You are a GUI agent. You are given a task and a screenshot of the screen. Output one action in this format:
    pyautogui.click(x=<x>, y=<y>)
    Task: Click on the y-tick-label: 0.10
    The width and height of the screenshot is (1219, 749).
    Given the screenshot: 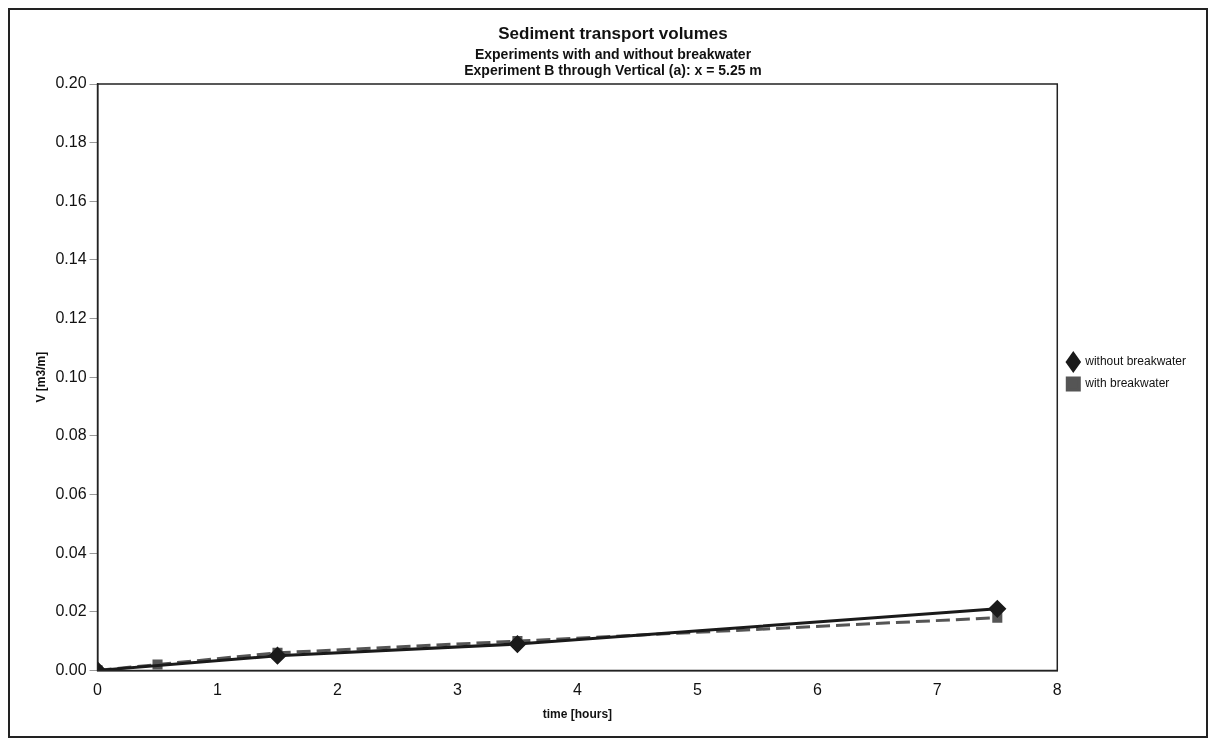 What is the action you would take?
    pyautogui.click(x=71, y=376)
    